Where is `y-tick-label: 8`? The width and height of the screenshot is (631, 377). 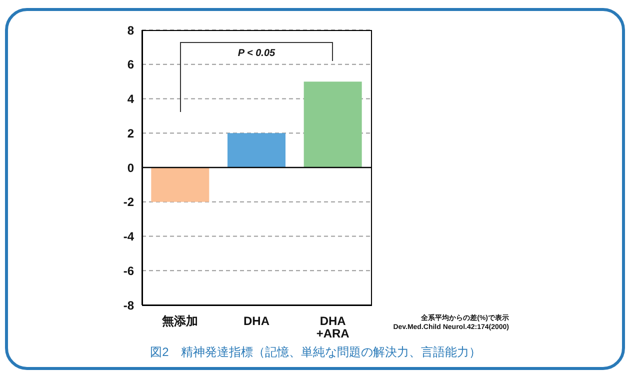
y-tick-label: 8 is located at coordinates (130, 30).